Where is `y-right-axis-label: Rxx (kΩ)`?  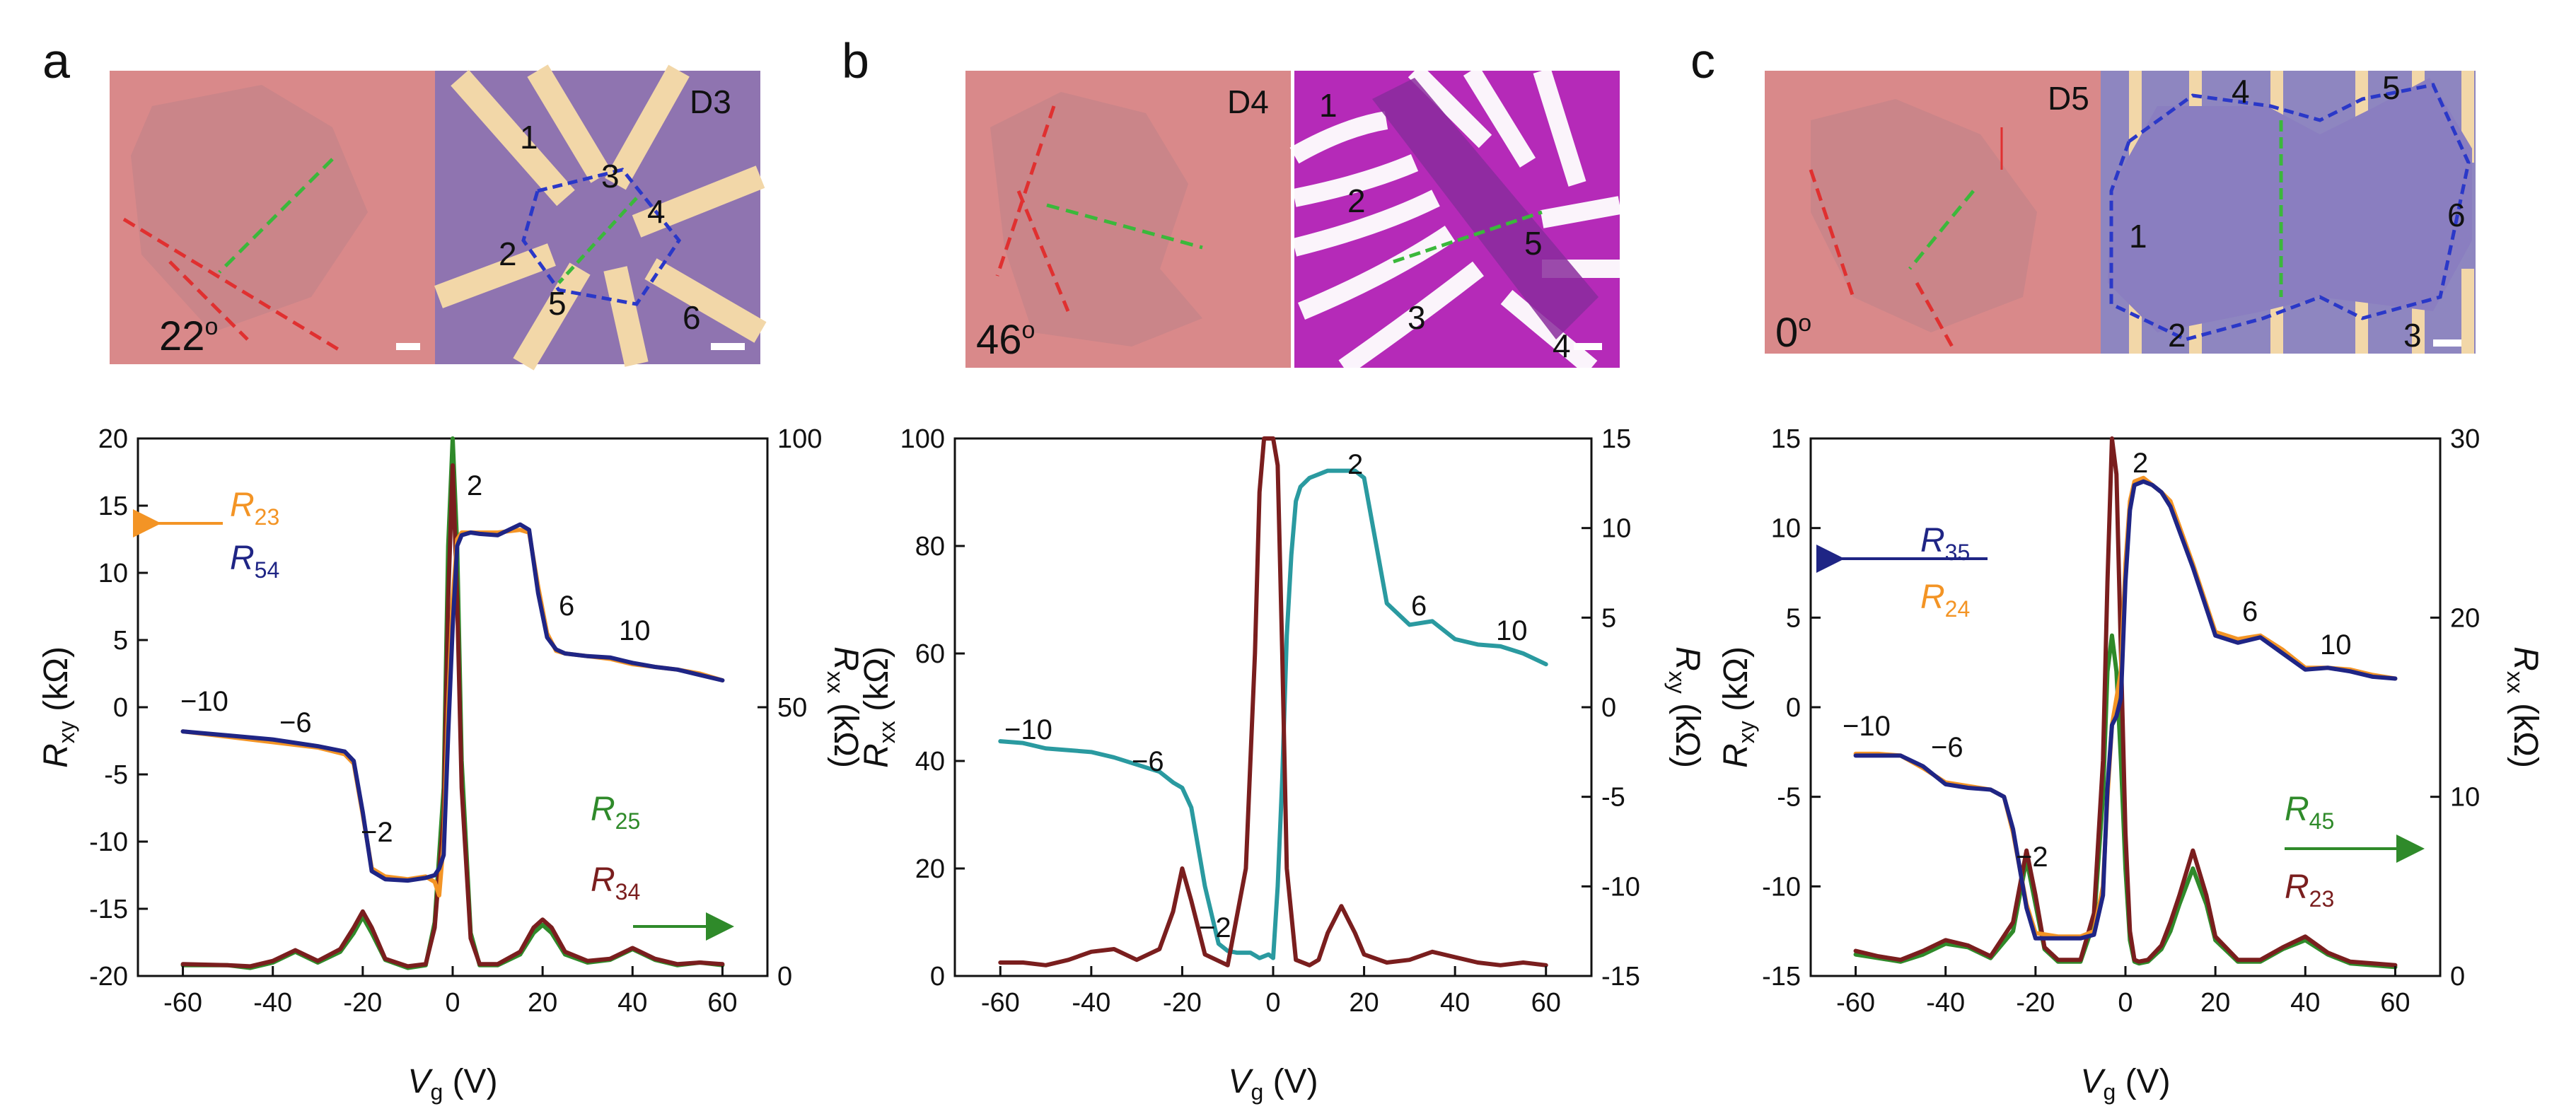 y-right-axis-label: Rxx (kΩ) is located at coordinates (2523, 707).